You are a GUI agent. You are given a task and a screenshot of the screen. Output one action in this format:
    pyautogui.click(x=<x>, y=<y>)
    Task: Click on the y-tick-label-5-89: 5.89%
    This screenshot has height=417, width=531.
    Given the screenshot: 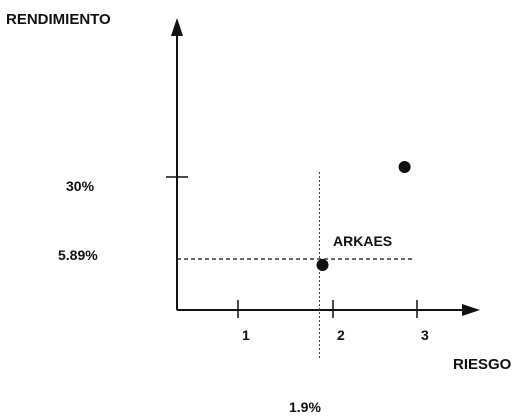 What is the action you would take?
    pyautogui.click(x=78, y=255)
    